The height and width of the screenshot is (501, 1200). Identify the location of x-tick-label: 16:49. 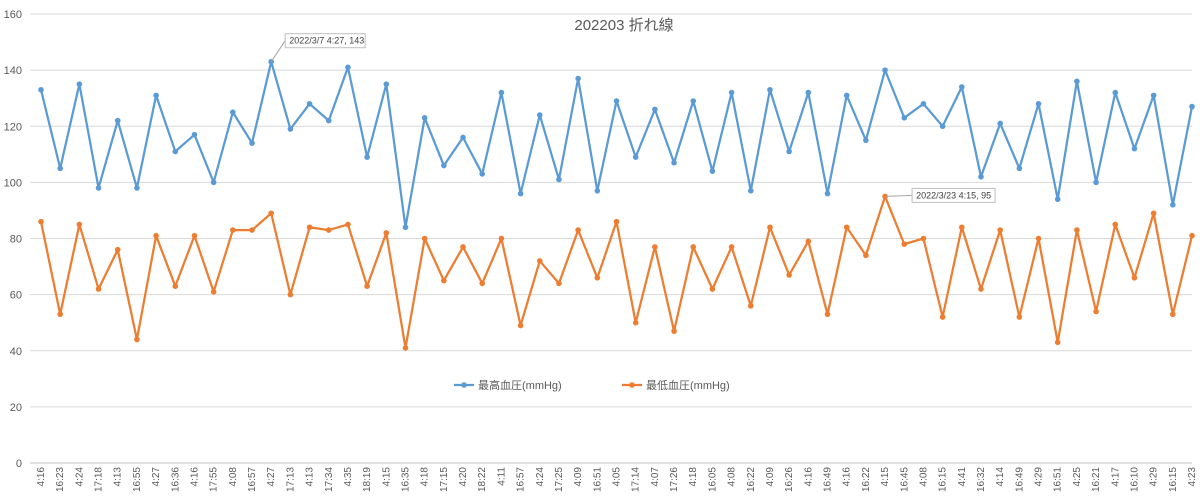
(1019, 479).